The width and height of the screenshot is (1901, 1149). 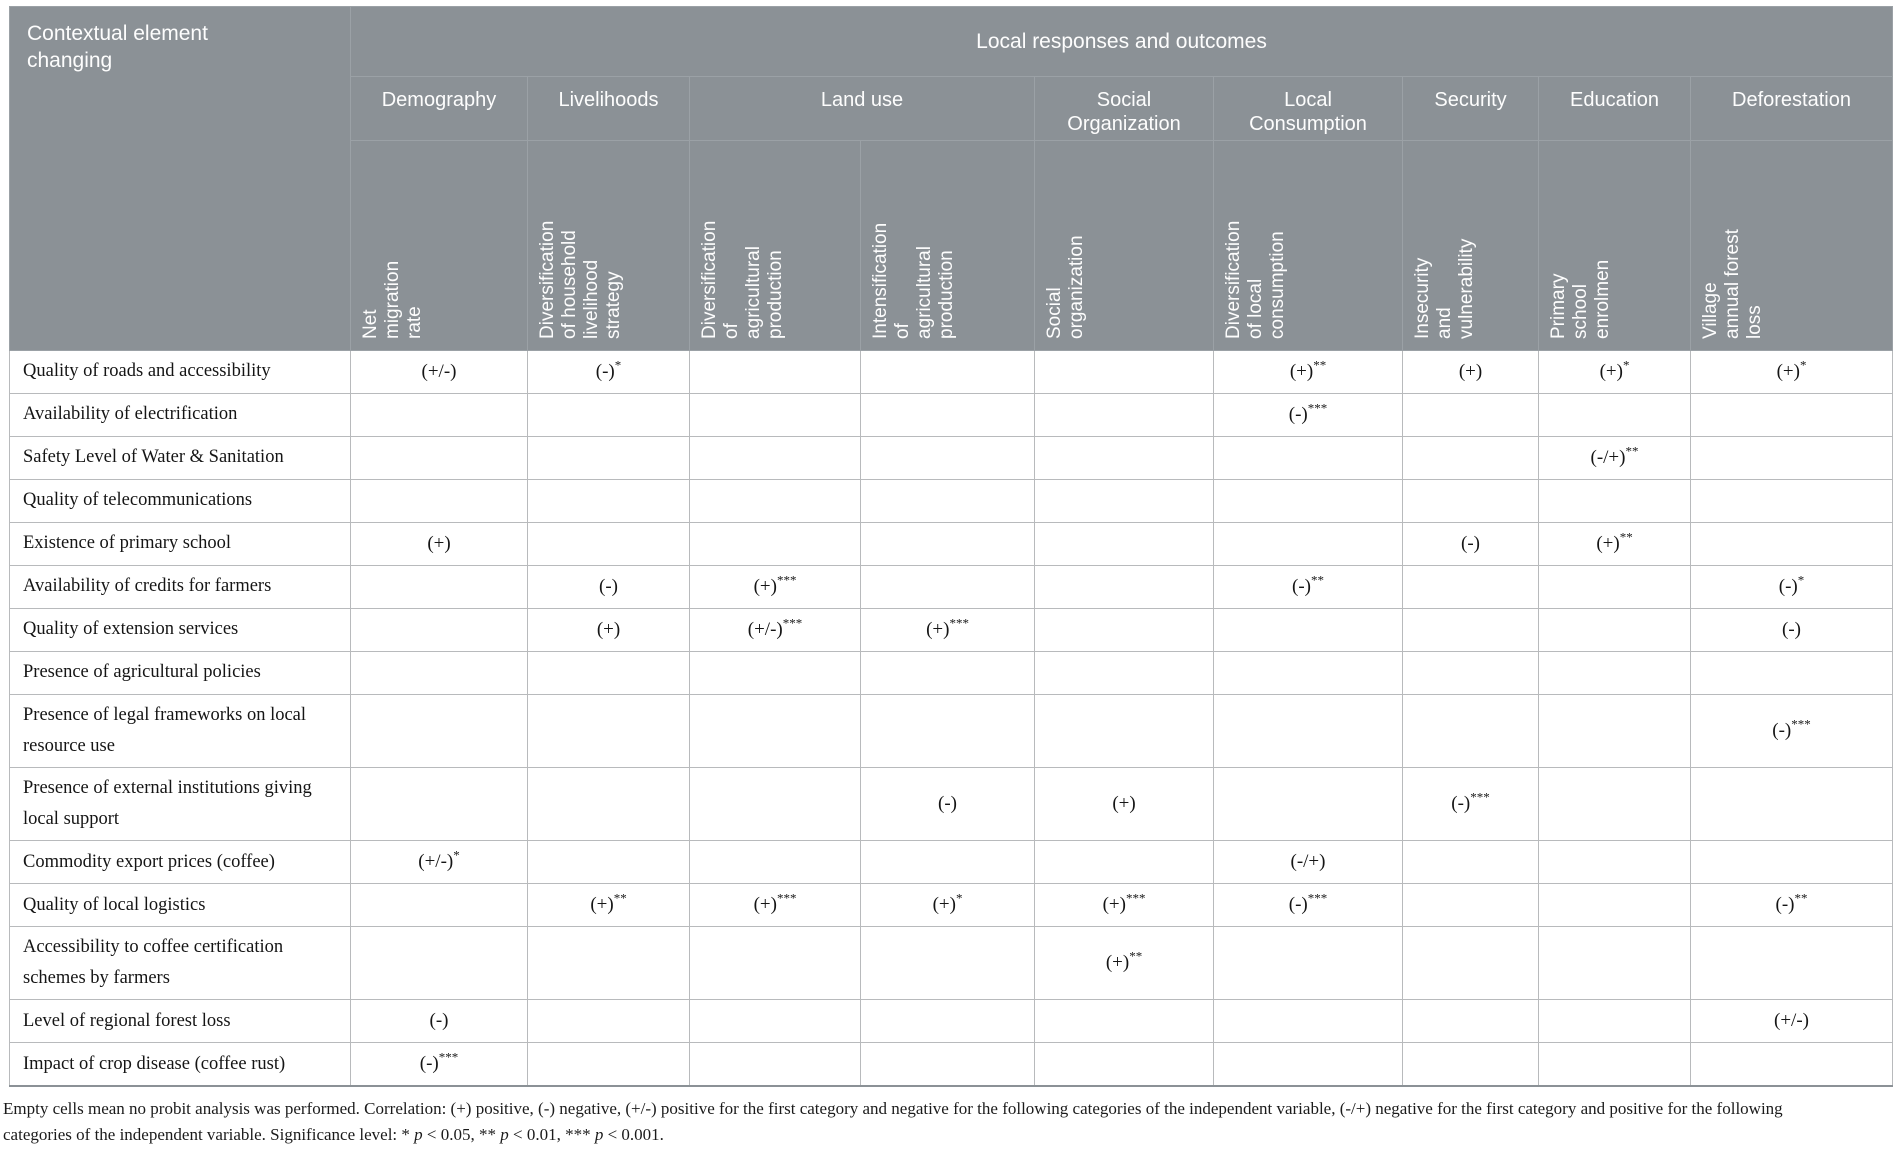 I want to click on row-label: Commodity export prices (coffee), so click(x=180, y=862).